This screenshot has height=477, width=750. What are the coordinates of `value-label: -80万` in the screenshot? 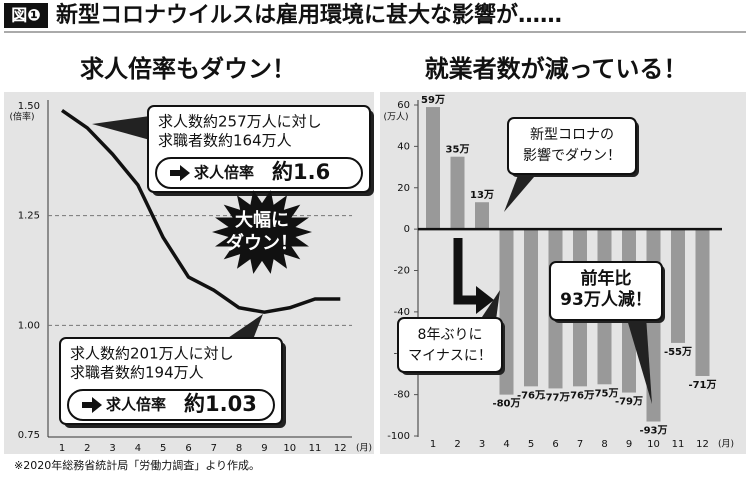 It's located at (506, 404).